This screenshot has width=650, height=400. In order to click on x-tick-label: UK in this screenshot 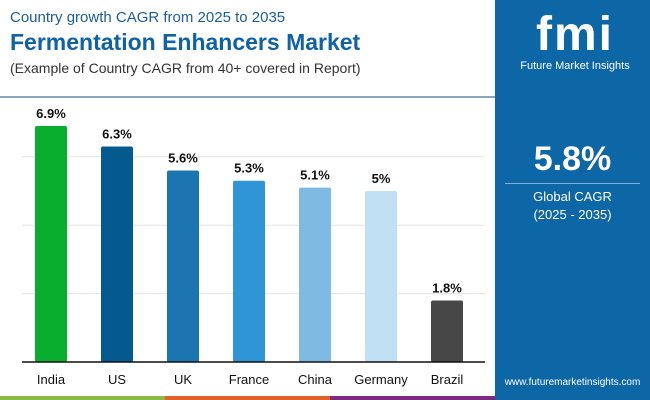, I will do `click(183, 379)`.